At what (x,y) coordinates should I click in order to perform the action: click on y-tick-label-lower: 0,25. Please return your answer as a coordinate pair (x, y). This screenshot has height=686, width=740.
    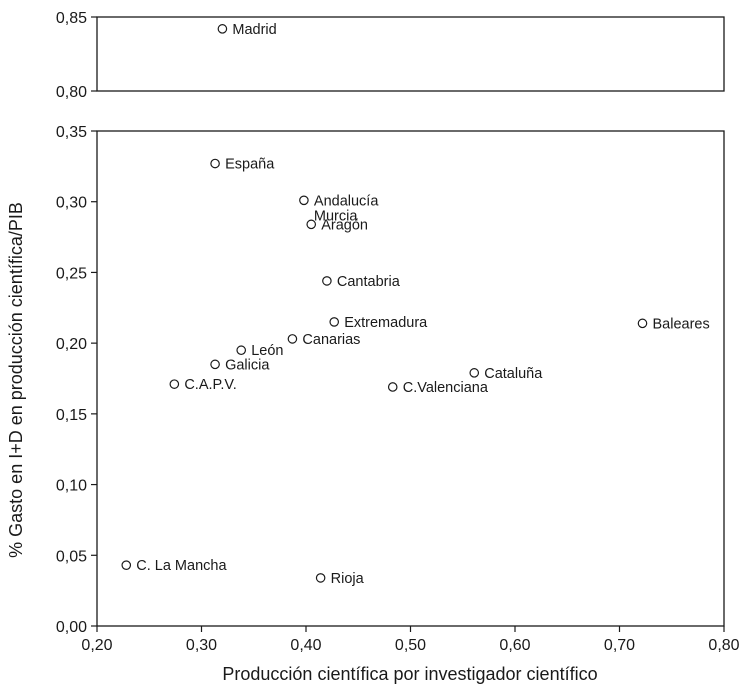
    Looking at the image, I should click on (71, 273).